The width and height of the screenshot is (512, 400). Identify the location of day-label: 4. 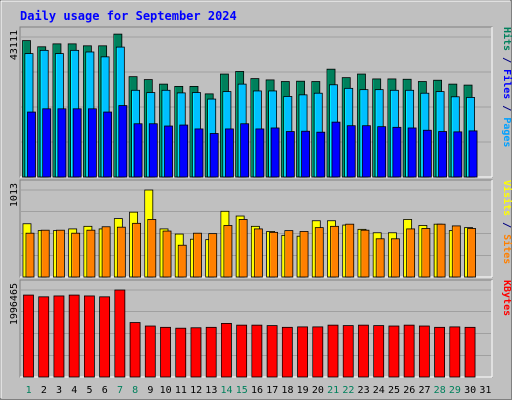
(74, 390).